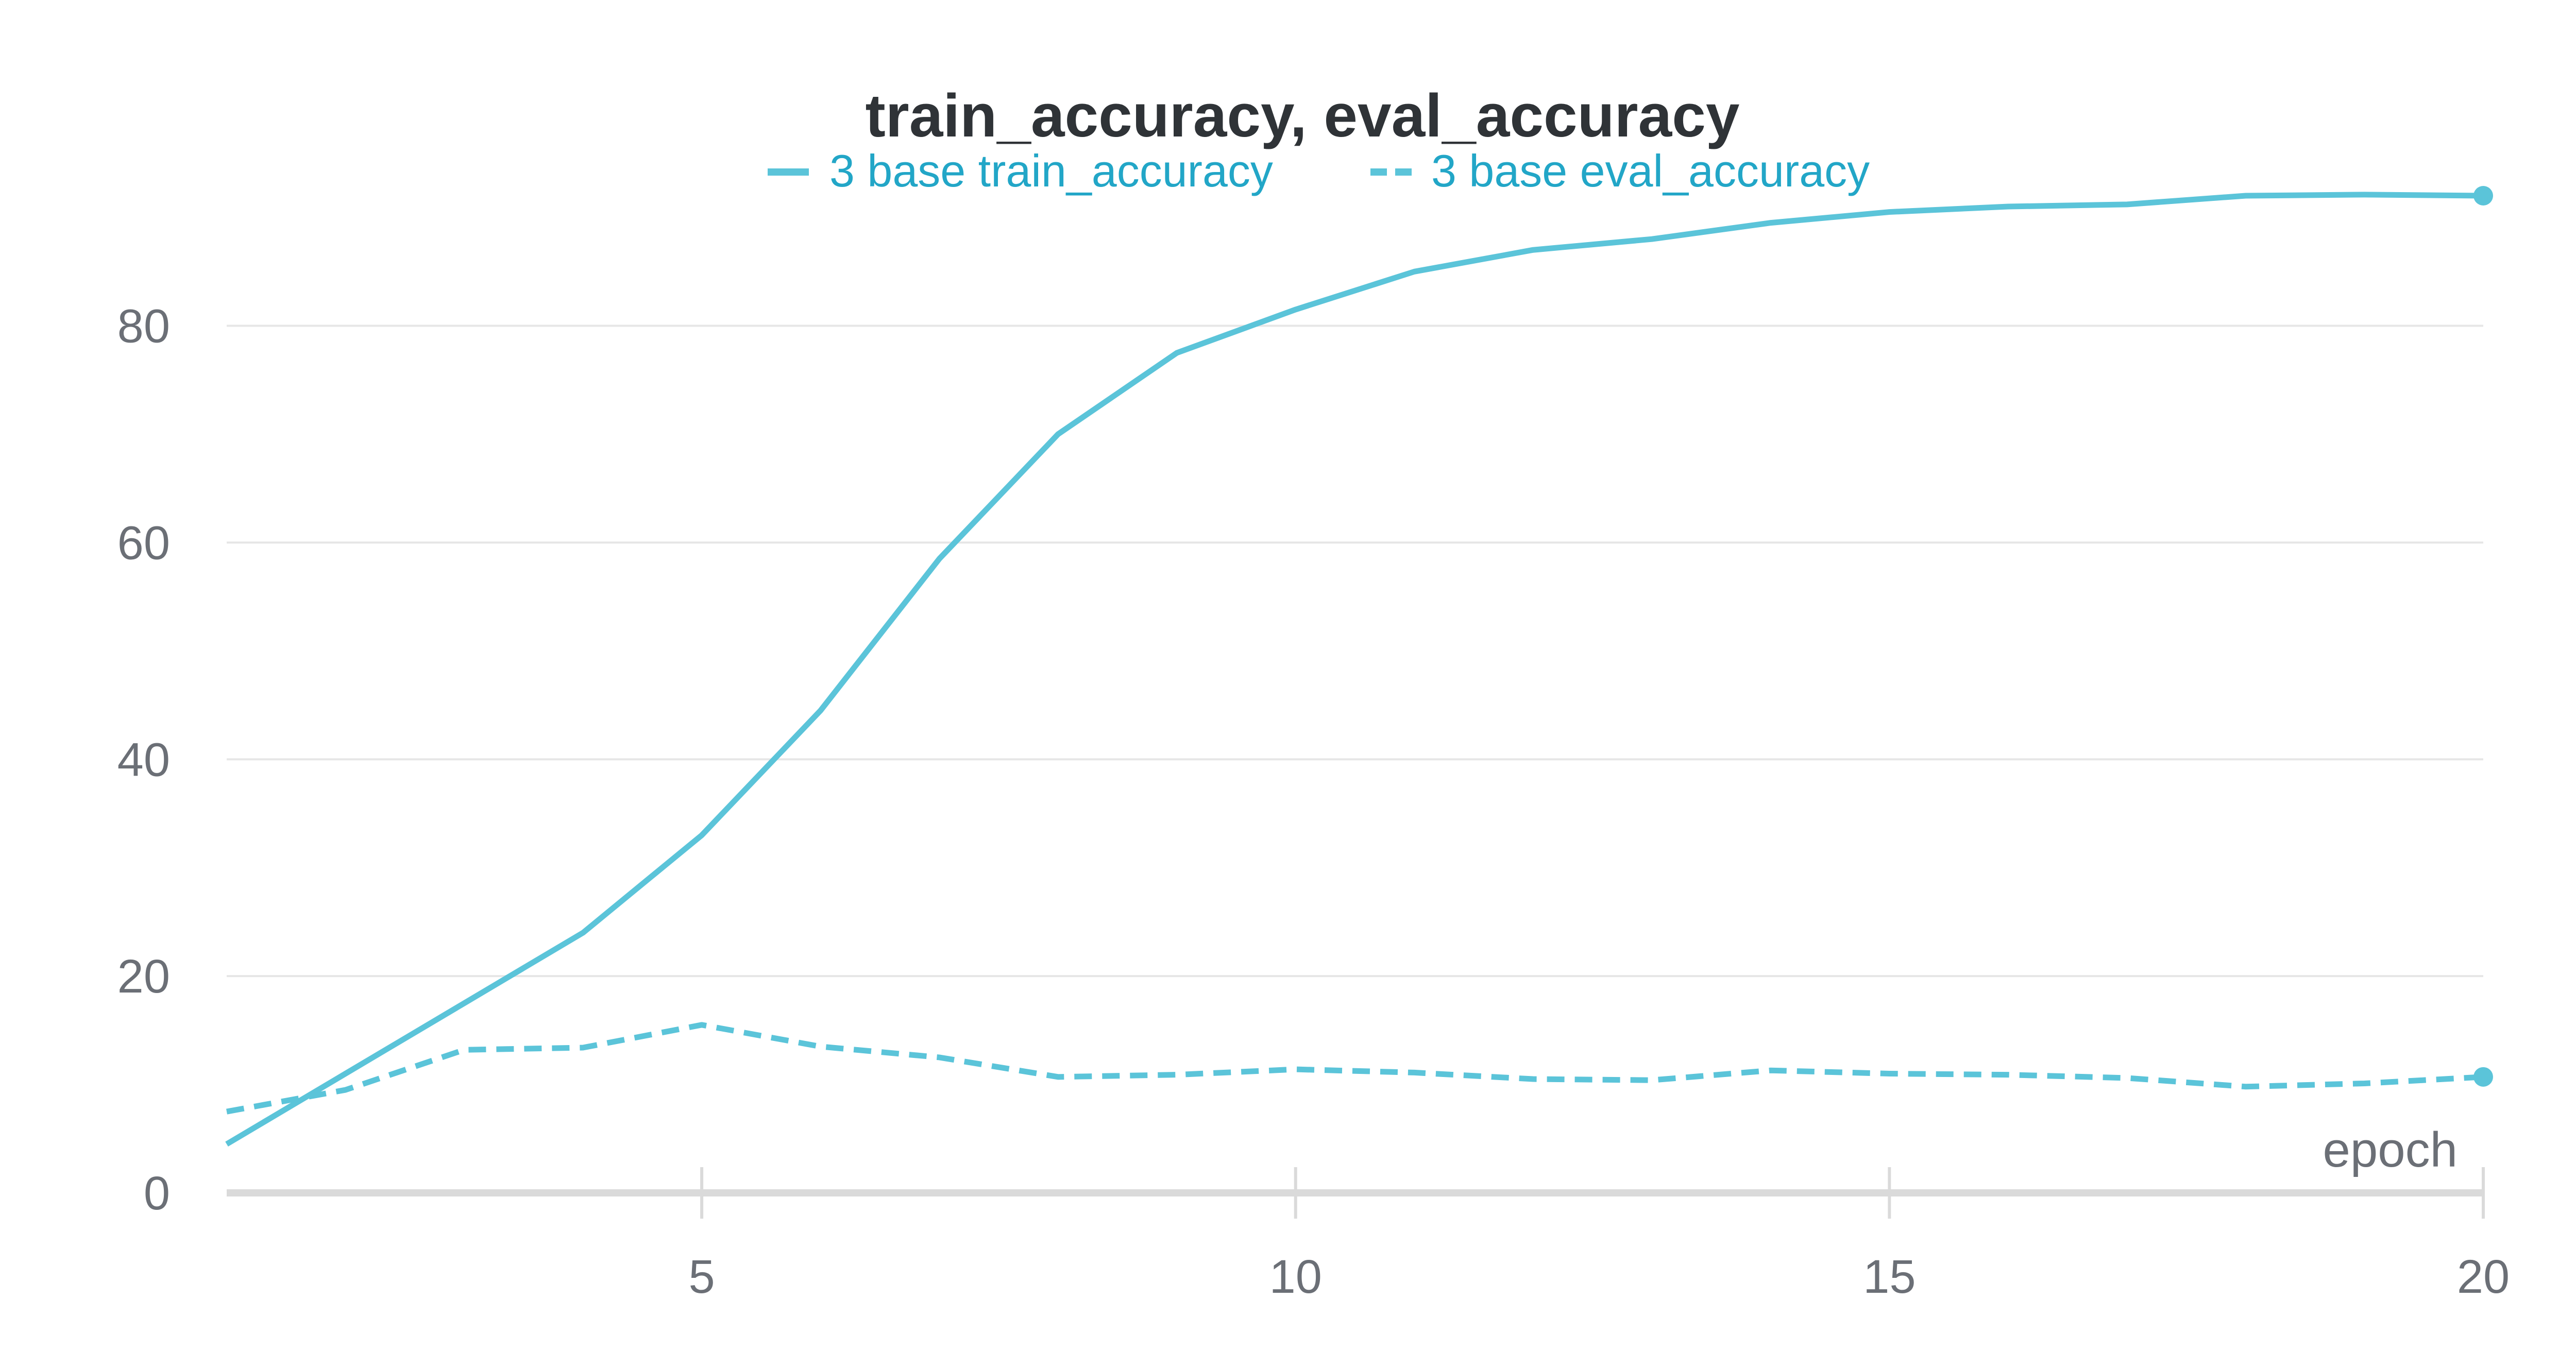 This screenshot has width=2576, height=1368. What do you see at coordinates (143, 759) in the screenshot?
I see `y-tick-label: 40` at bounding box center [143, 759].